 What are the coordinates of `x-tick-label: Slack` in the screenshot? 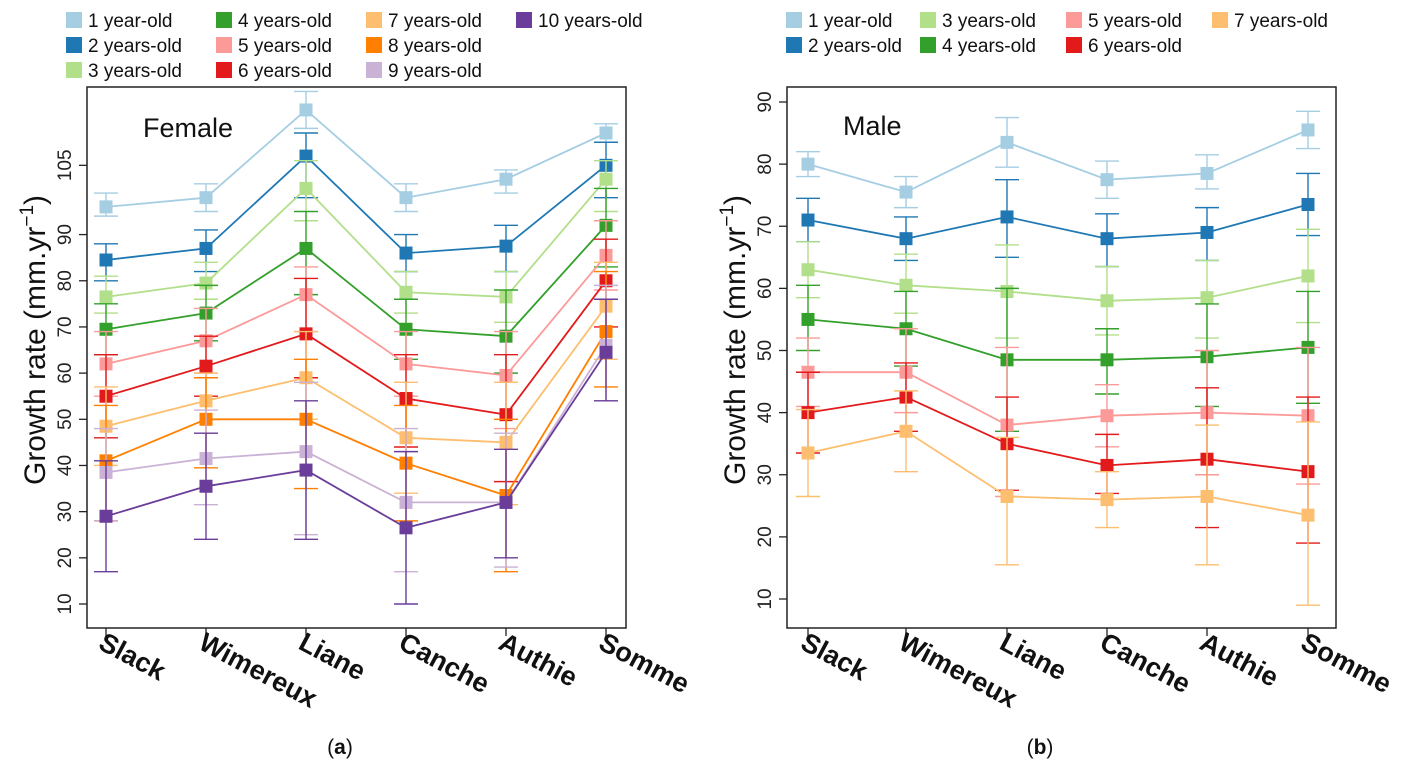 It's located at (834, 657).